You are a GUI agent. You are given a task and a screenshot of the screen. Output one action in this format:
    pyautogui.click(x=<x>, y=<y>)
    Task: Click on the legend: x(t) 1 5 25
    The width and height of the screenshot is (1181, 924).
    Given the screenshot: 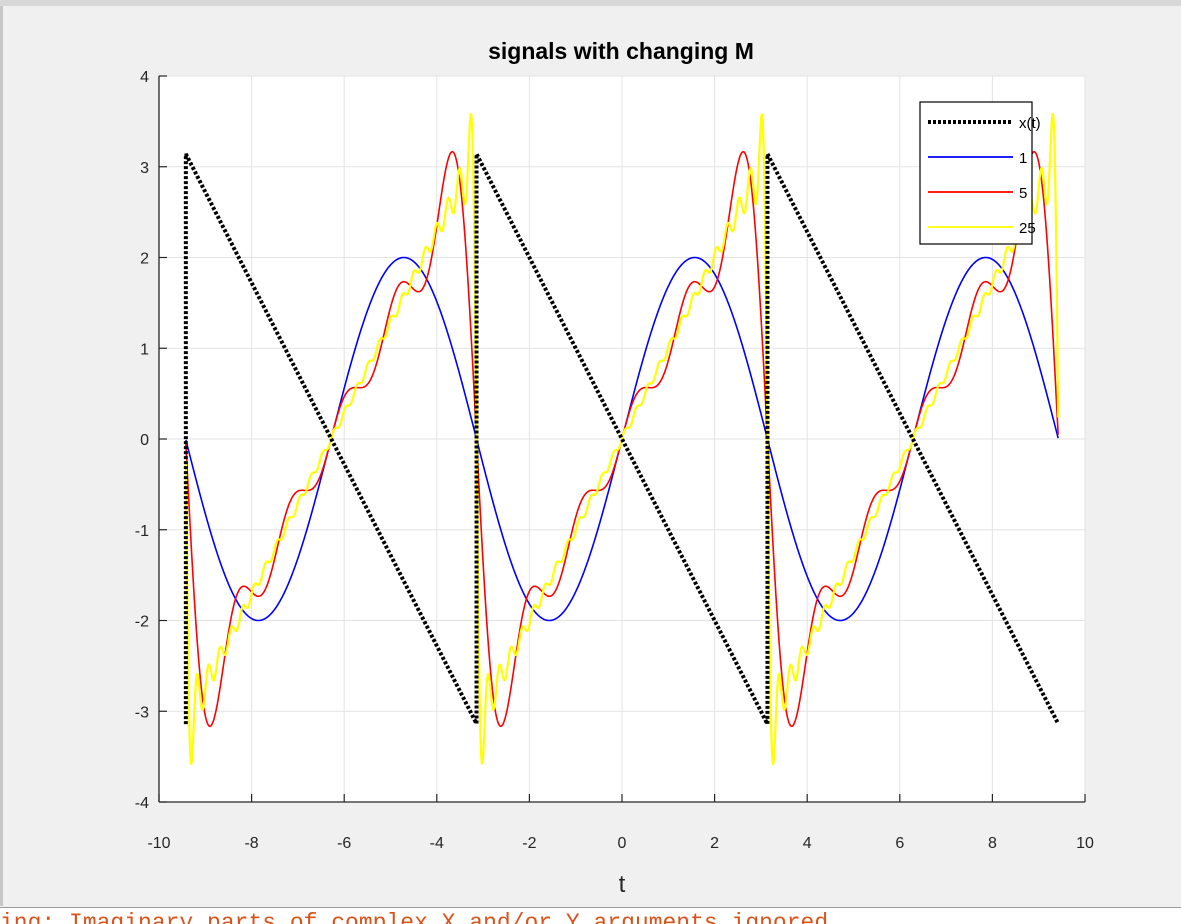 What is the action you would take?
    pyautogui.click(x=980, y=173)
    